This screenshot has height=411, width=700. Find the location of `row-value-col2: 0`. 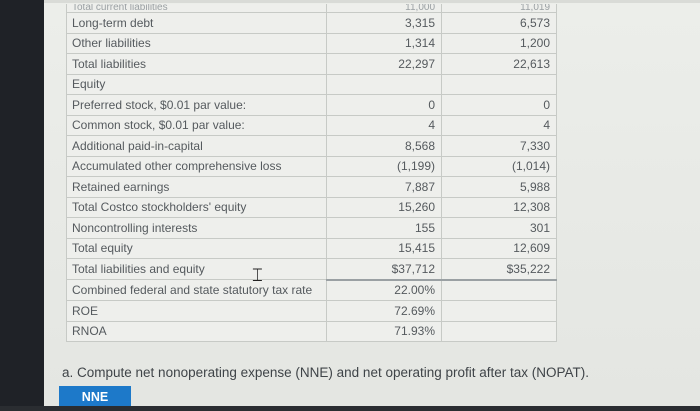

row-value-col2: 0 is located at coordinates (499, 105).